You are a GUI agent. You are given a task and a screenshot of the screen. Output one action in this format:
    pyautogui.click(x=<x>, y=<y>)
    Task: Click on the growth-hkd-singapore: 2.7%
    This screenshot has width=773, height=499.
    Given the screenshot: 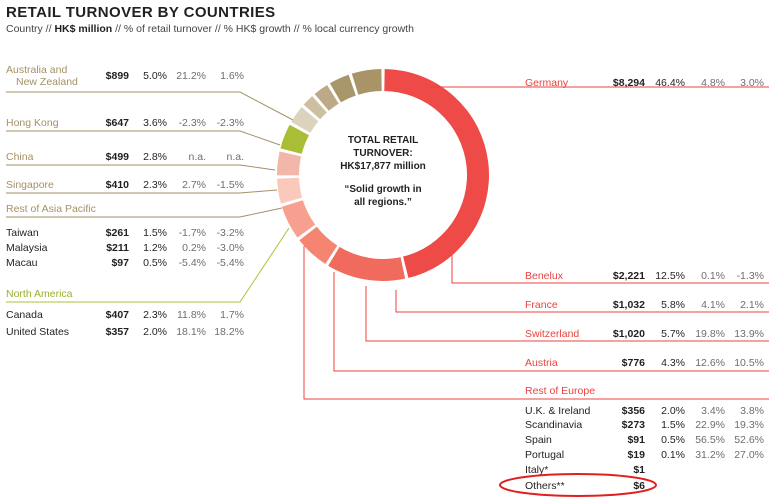 What is the action you would take?
    pyautogui.click(x=194, y=185)
    